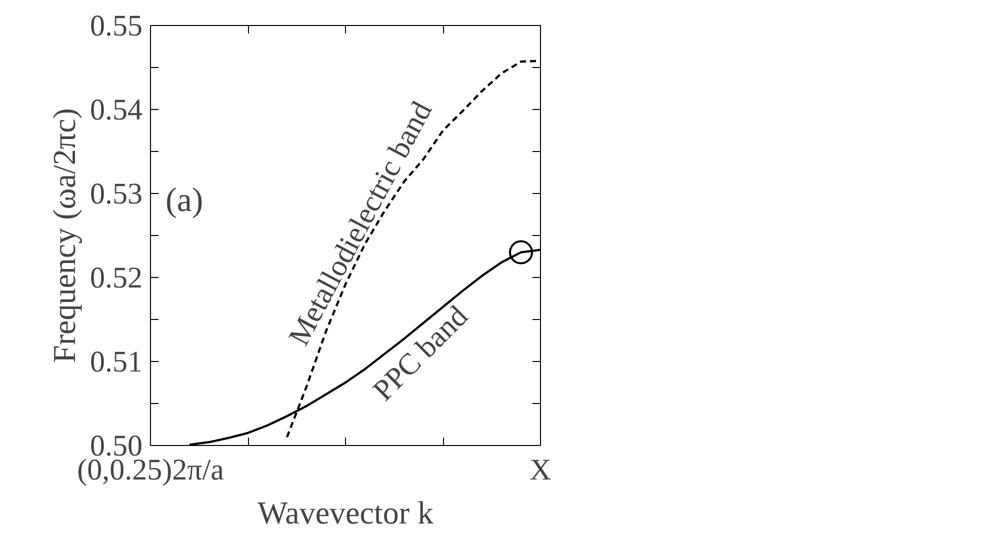  I want to click on x-tick-label: X, so click(541, 470).